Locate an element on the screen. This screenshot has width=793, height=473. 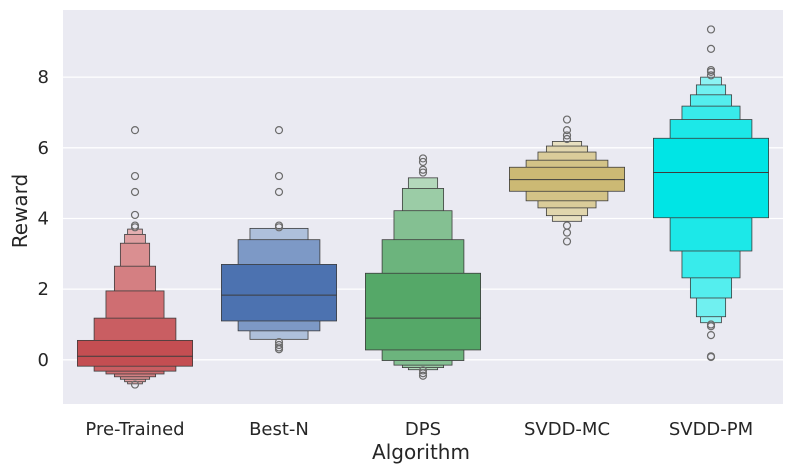
y-tick-label: 2 is located at coordinates (43, 289).